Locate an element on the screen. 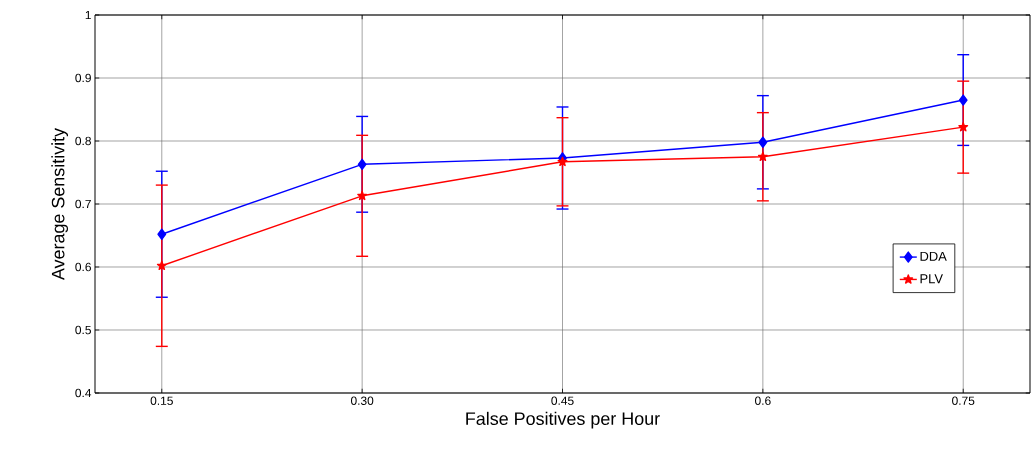  y-tick-label: 0.7 is located at coordinates (83, 204).